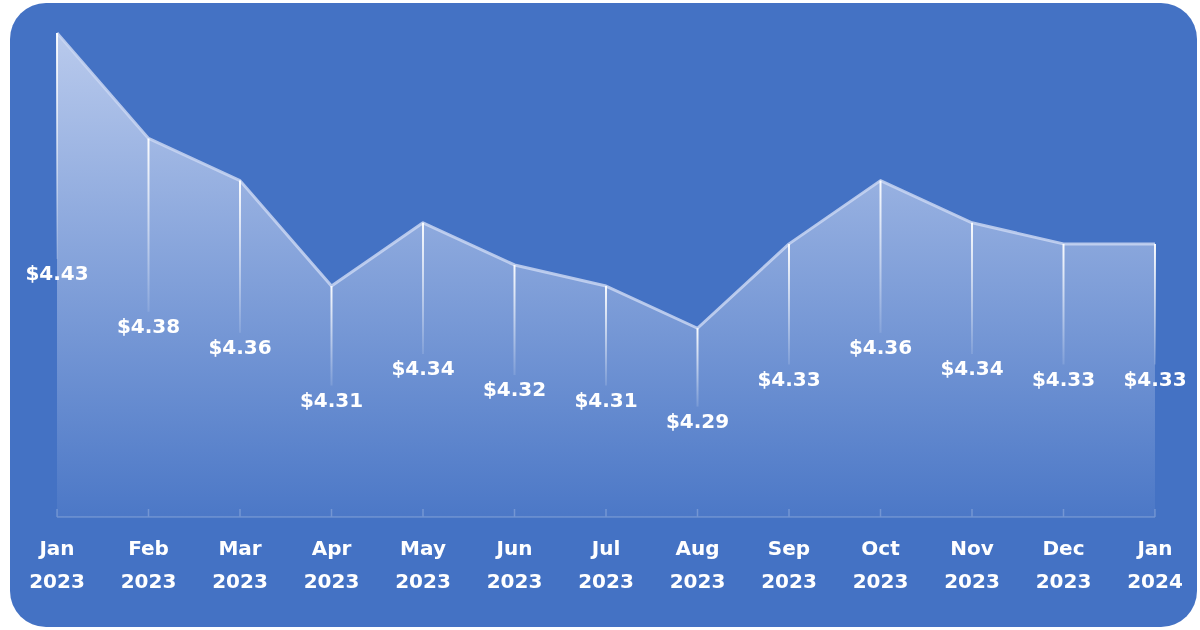  Describe the element at coordinates (789, 564) in the screenshot. I see `x-tick-label: Sep 2023` at that location.